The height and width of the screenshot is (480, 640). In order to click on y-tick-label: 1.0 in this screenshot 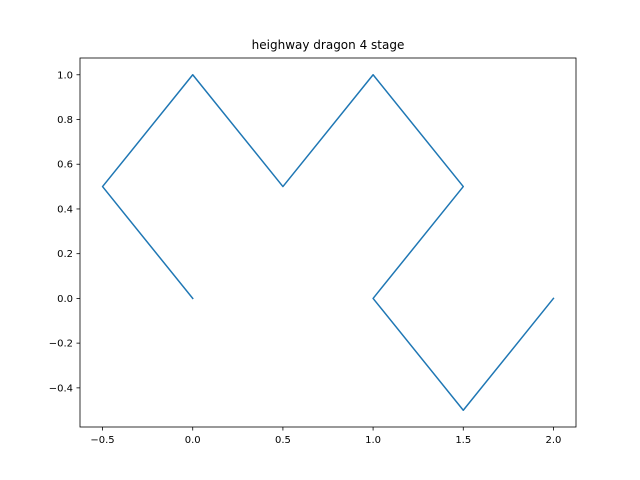, I will do `click(65, 75)`.